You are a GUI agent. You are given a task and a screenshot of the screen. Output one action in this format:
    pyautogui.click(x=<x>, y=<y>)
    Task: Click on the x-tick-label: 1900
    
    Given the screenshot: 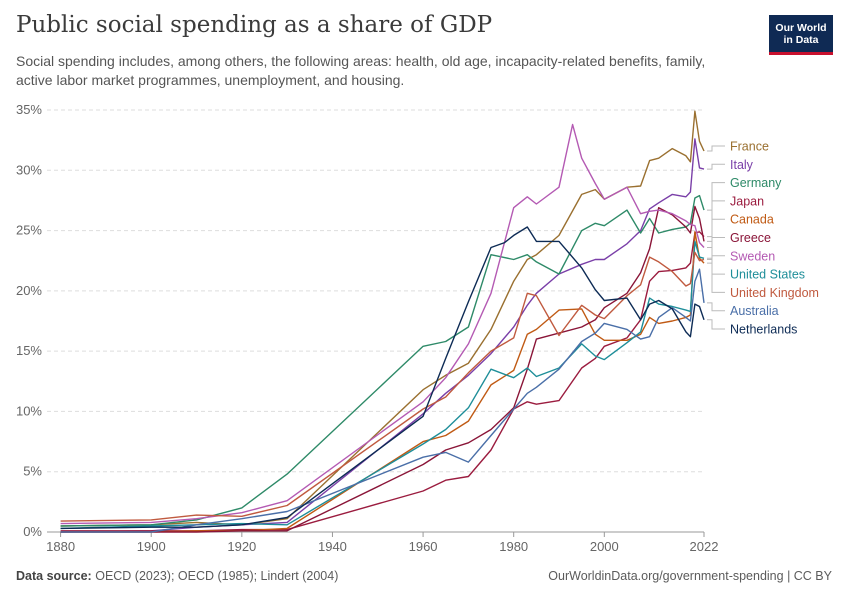 What is the action you would take?
    pyautogui.click(x=151, y=546)
    